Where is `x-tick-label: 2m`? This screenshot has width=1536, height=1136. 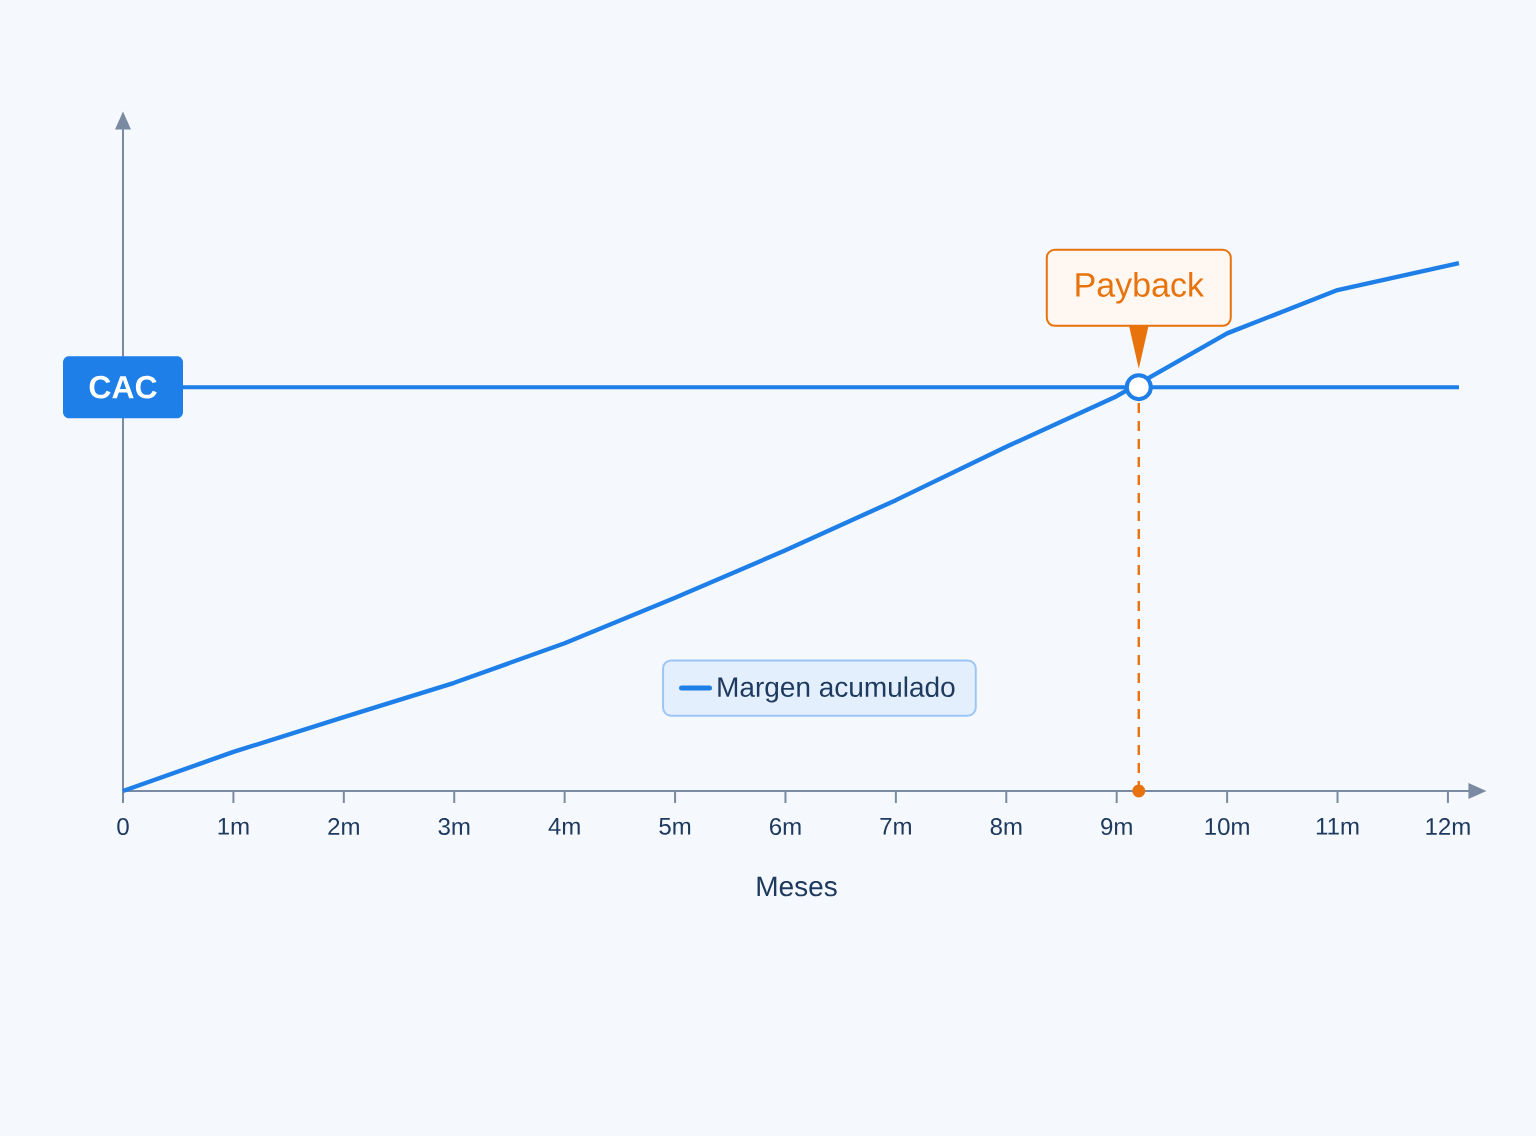
x-tick-label: 2m is located at coordinates (343, 826).